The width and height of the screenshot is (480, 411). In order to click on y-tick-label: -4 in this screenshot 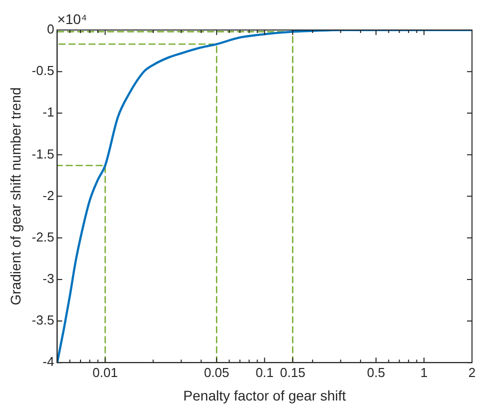, I will do `click(48, 362)`.